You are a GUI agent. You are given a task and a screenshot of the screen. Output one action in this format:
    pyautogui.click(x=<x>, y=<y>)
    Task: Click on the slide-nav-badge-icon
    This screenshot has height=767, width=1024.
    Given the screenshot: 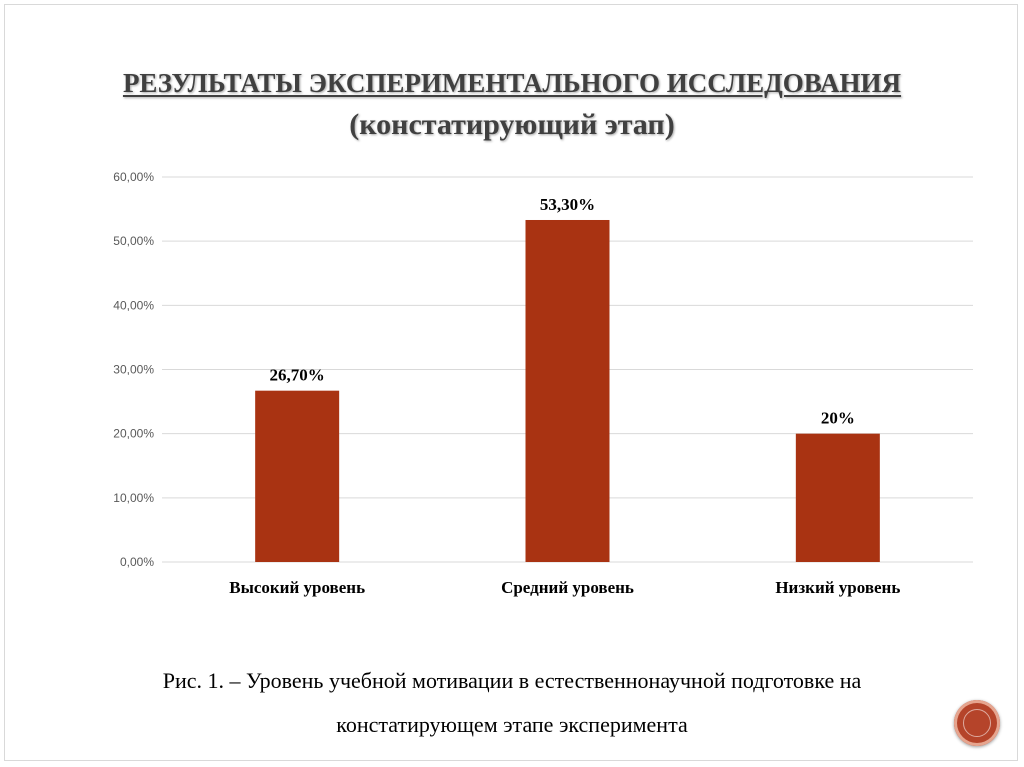 What is the action you would take?
    pyautogui.click(x=977, y=723)
    